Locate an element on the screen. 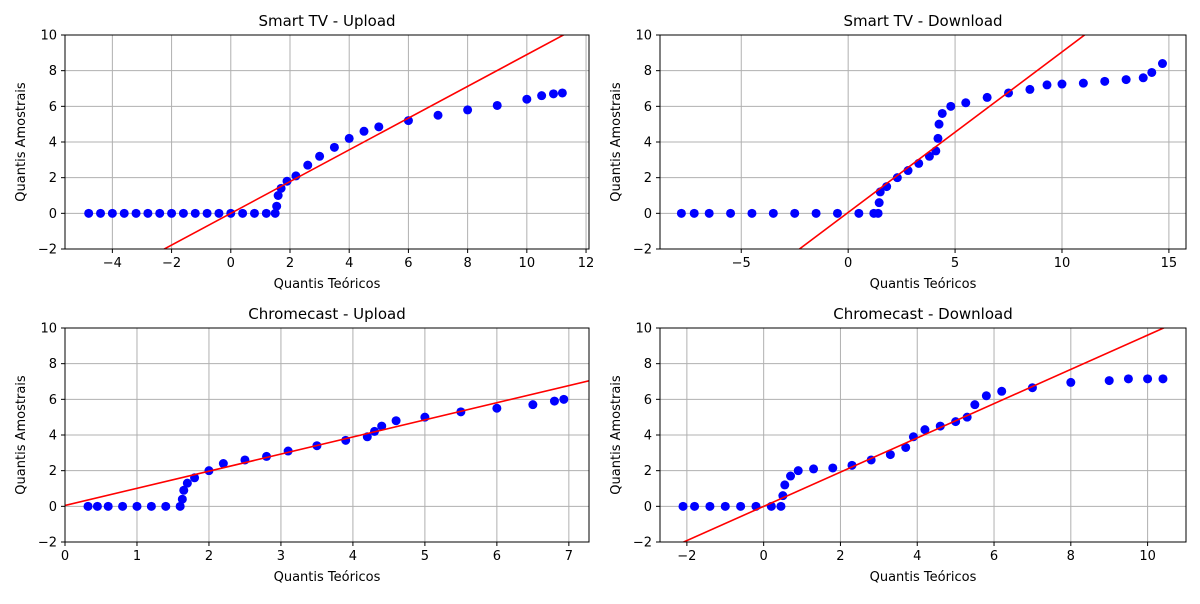 The height and width of the screenshot is (604, 1200). x-tick-label: 8 is located at coordinates (1071, 556).